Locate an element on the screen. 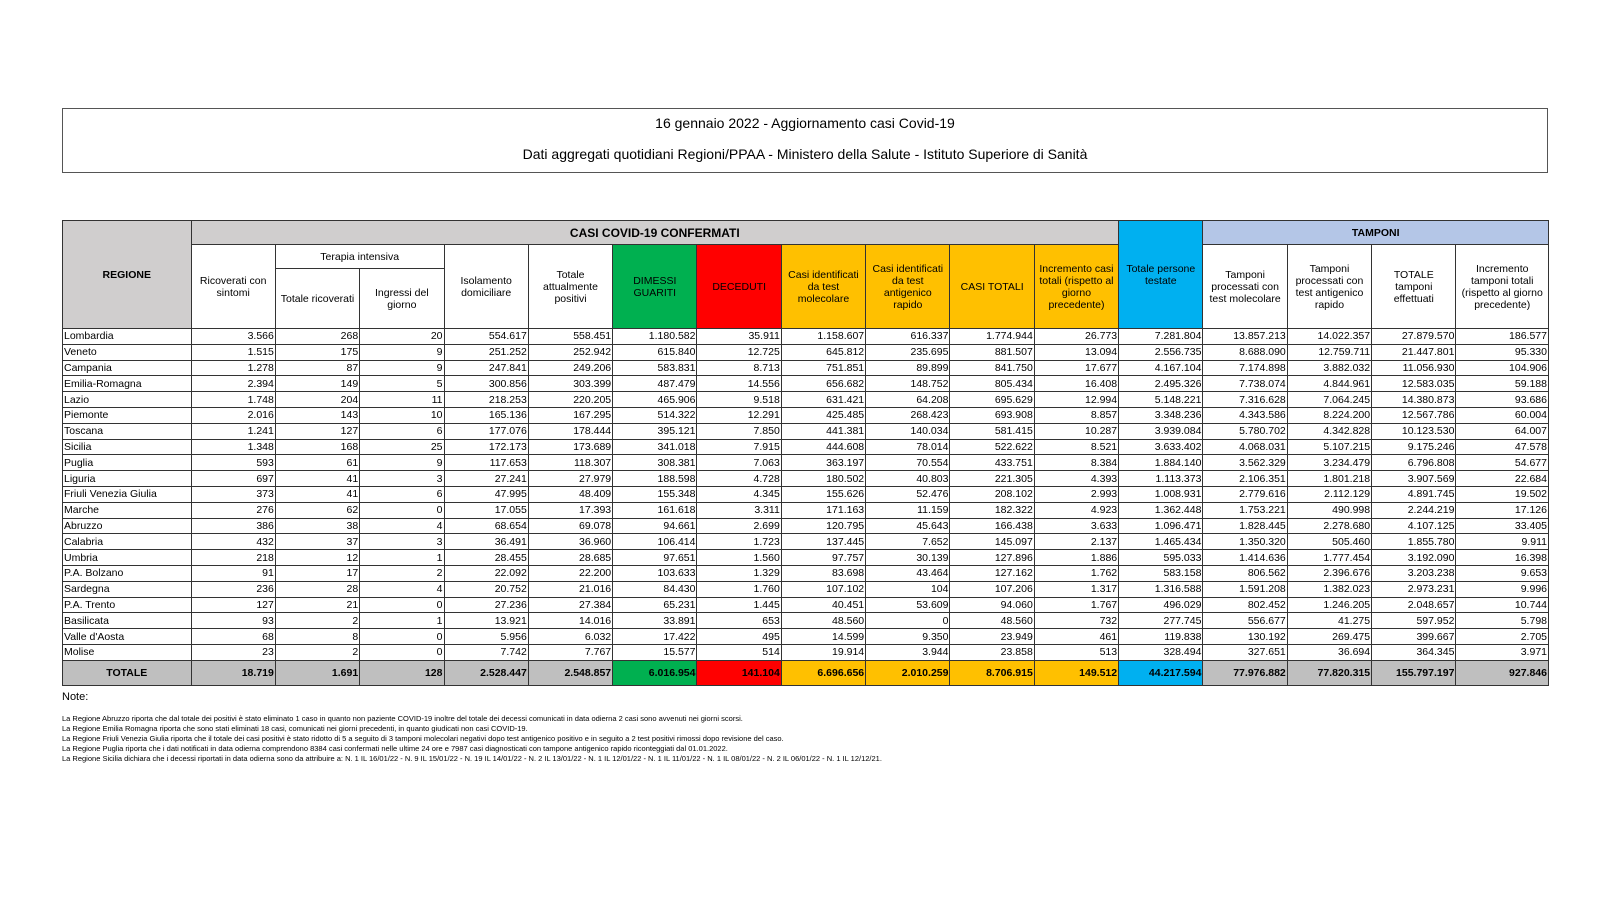 This screenshot has width=1600, height=900. cell: 177.076 is located at coordinates (486, 431).